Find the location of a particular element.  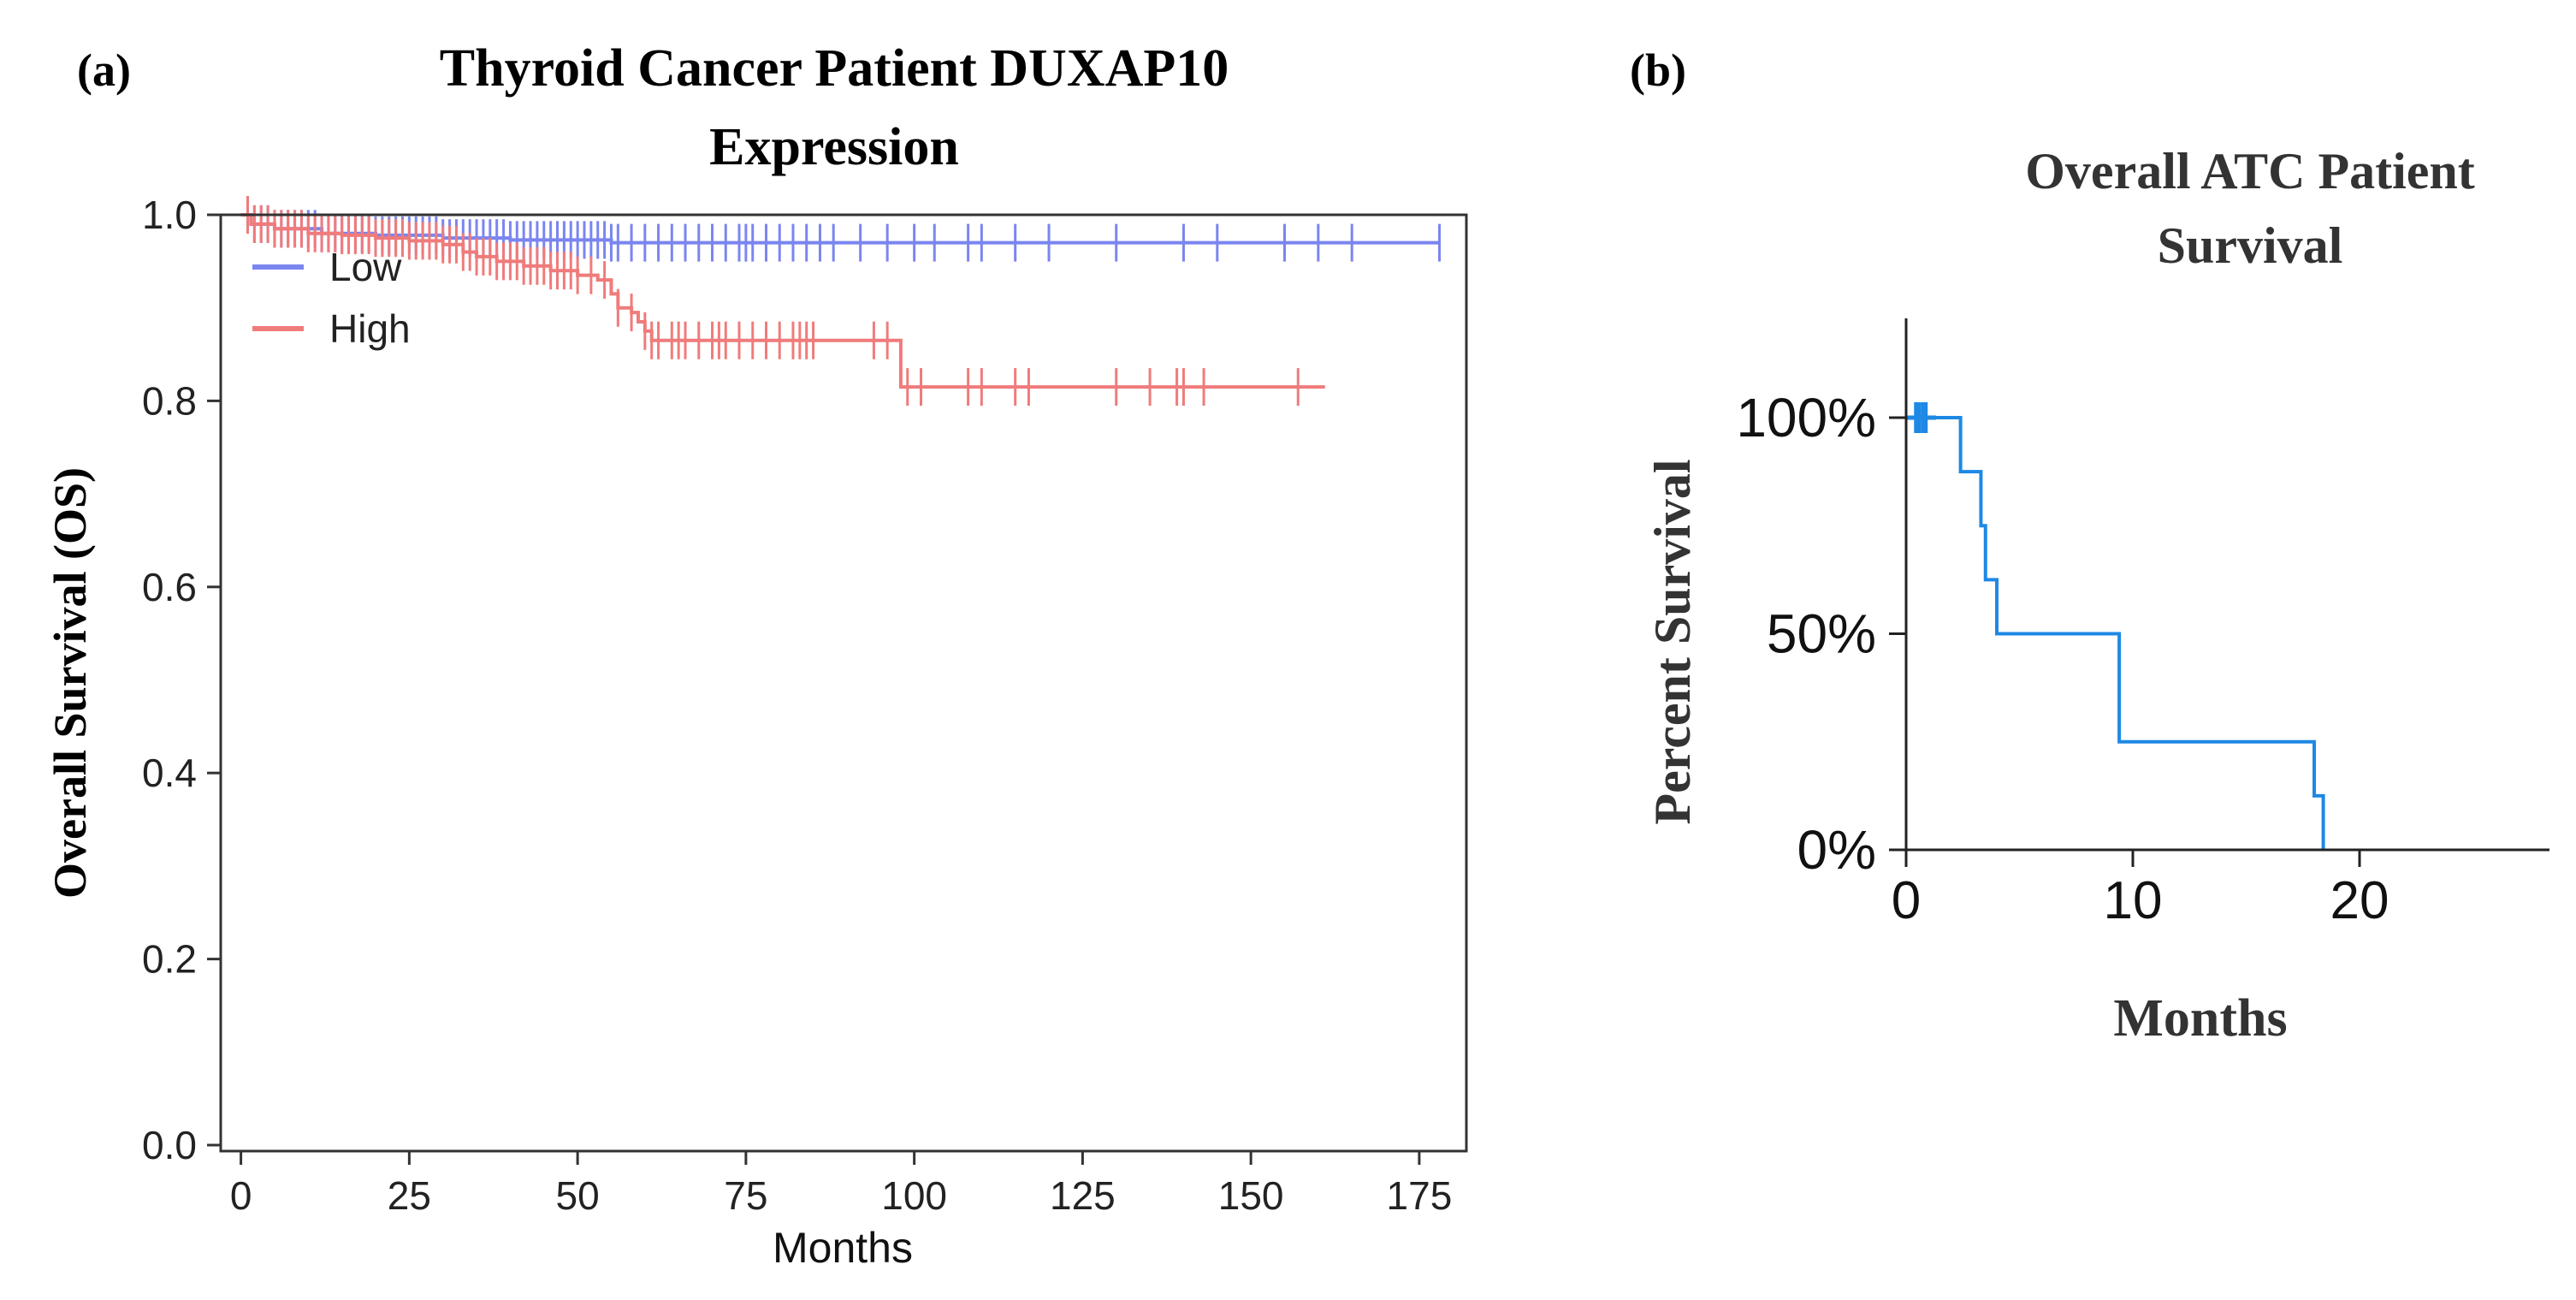

chart-a-x-tick-label: 175 is located at coordinates (1420, 1195).